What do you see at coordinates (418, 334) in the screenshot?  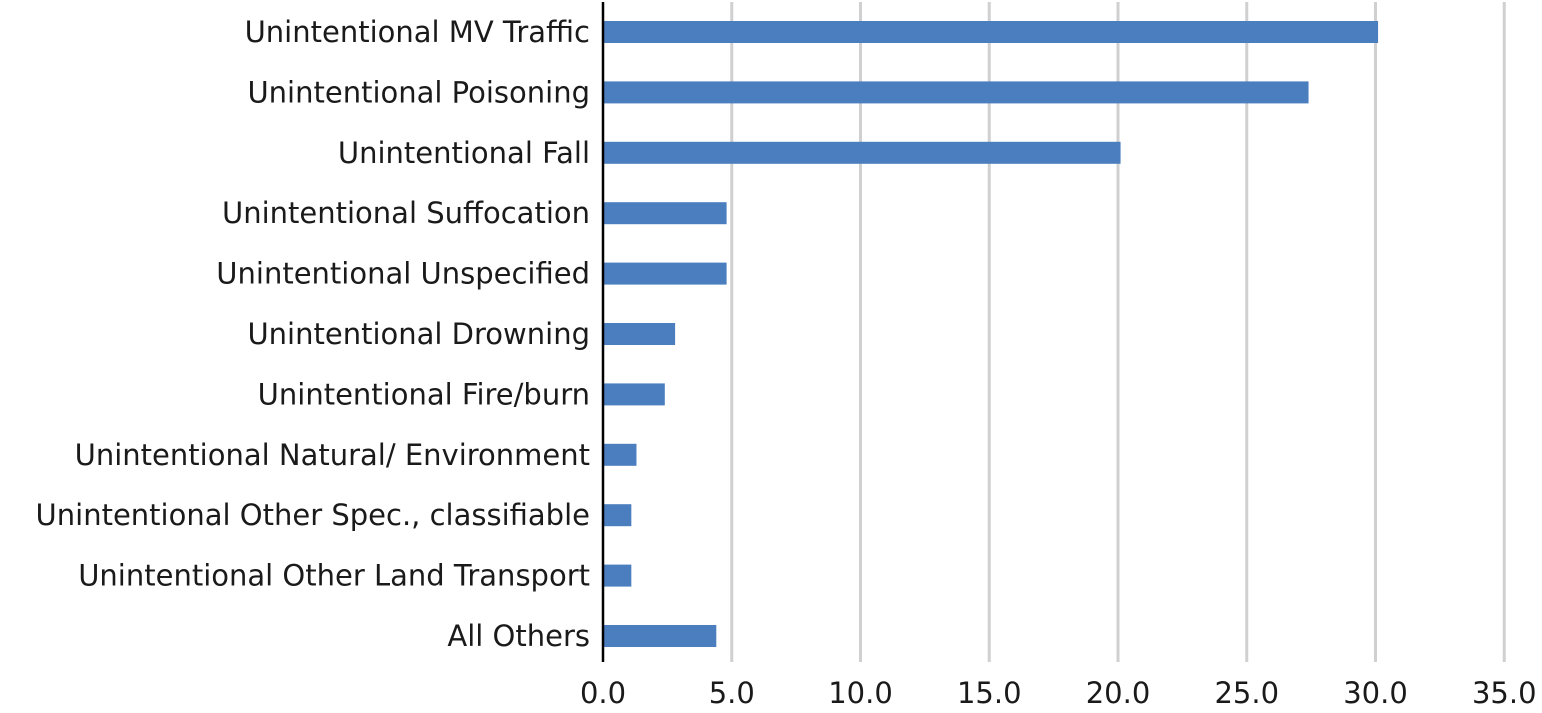 I see `category-label: Unintentional Drowning` at bounding box center [418, 334].